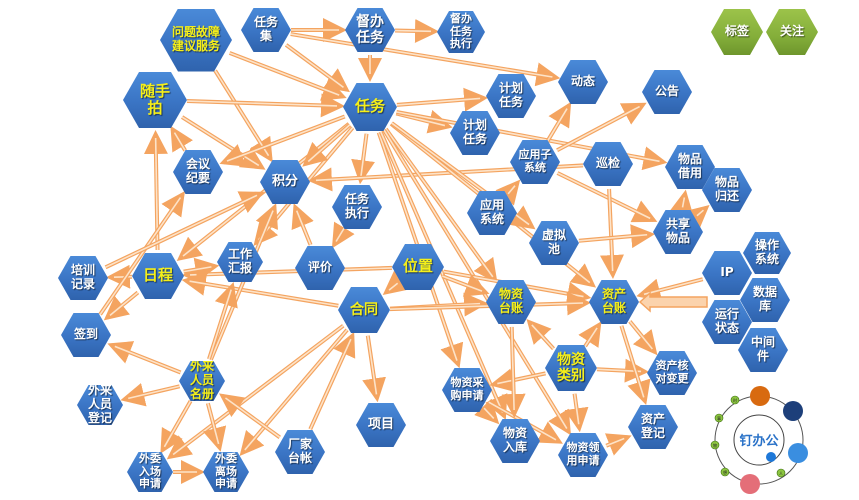 The height and width of the screenshot is (500, 859). What do you see at coordinates (715, 445) in the screenshot?
I see `svg-text: 物` at bounding box center [715, 445].